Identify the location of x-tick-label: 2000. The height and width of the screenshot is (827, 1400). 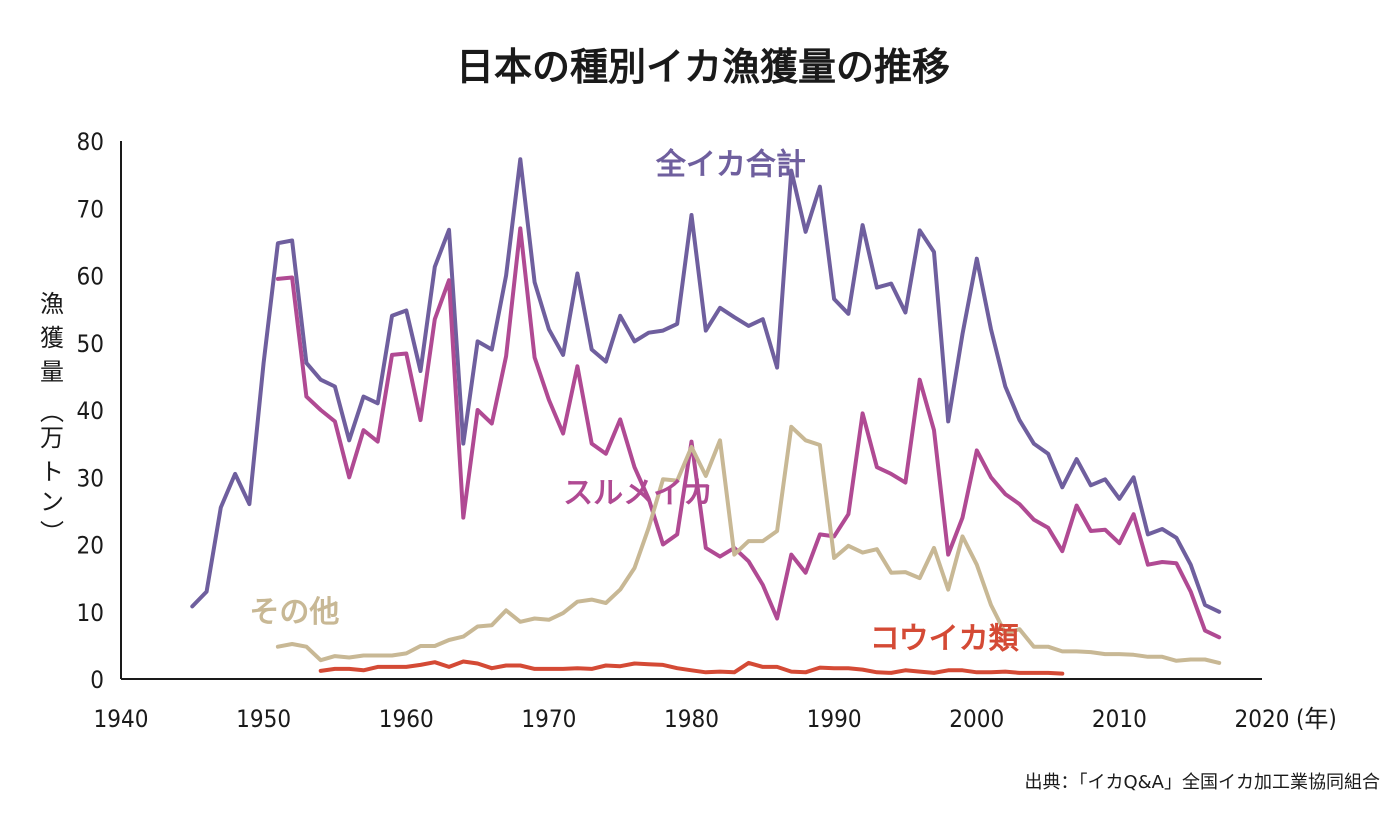
(976, 719).